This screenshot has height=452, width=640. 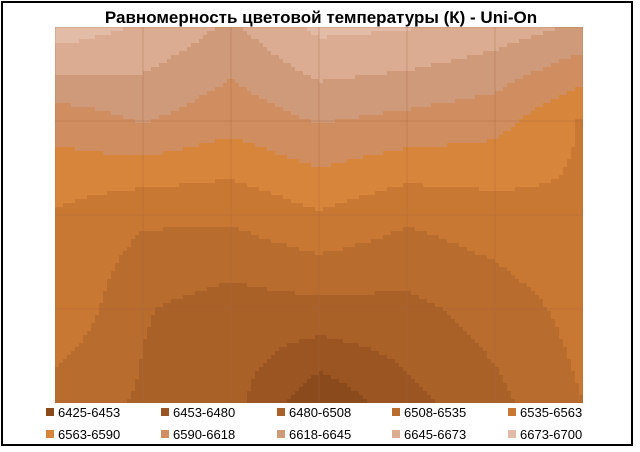 What do you see at coordinates (551, 434) in the screenshot?
I see `legend-label: 6673-6700` at bounding box center [551, 434].